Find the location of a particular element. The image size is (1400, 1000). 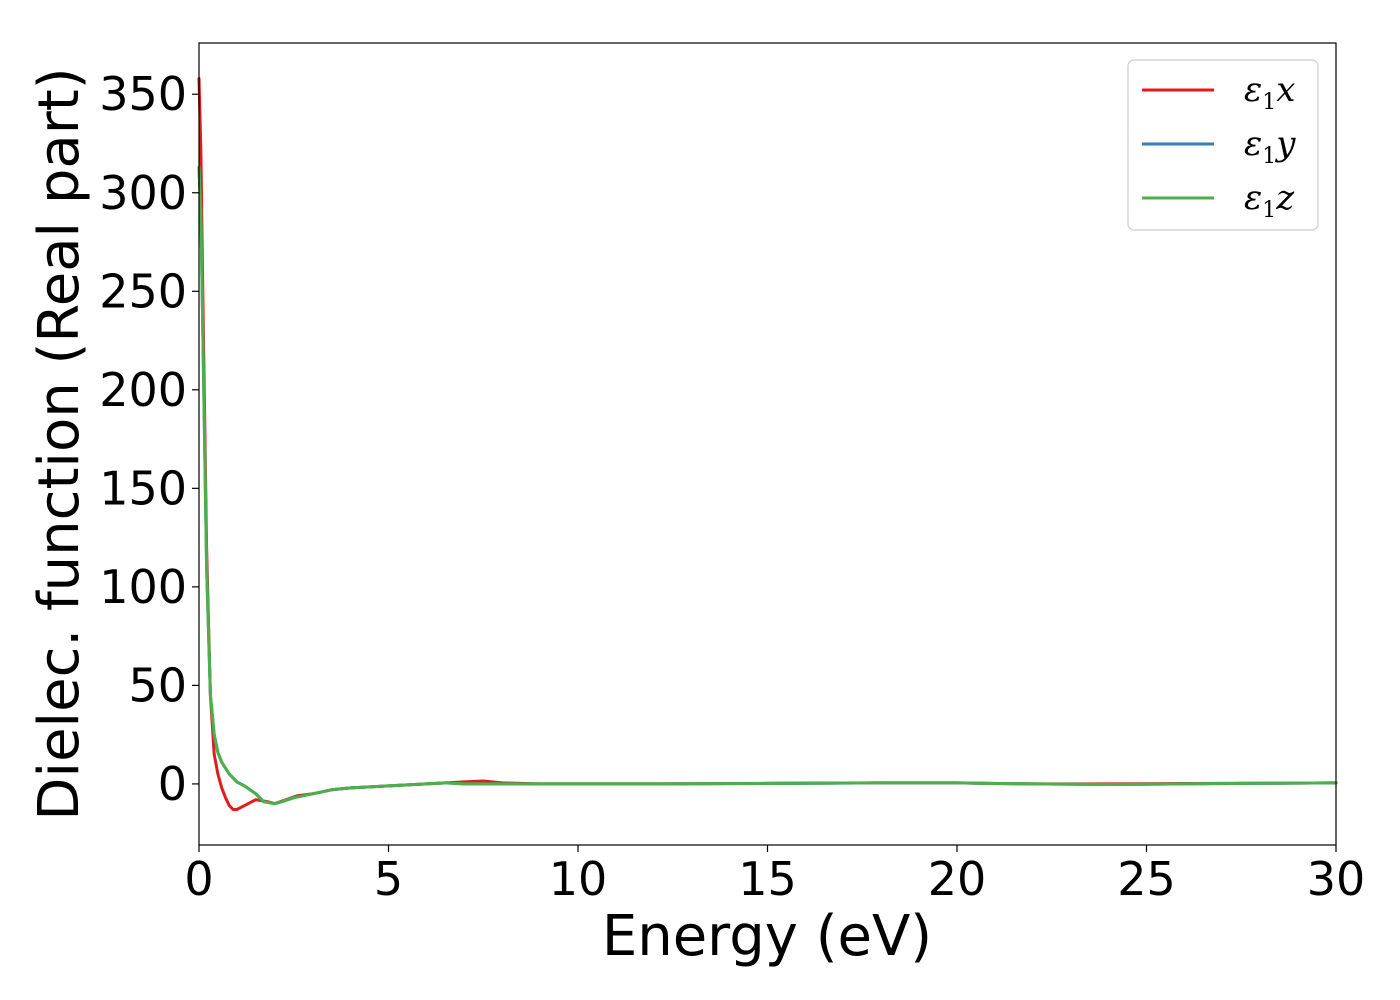

legend-label: ε1z is located at coordinates (1269, 200).